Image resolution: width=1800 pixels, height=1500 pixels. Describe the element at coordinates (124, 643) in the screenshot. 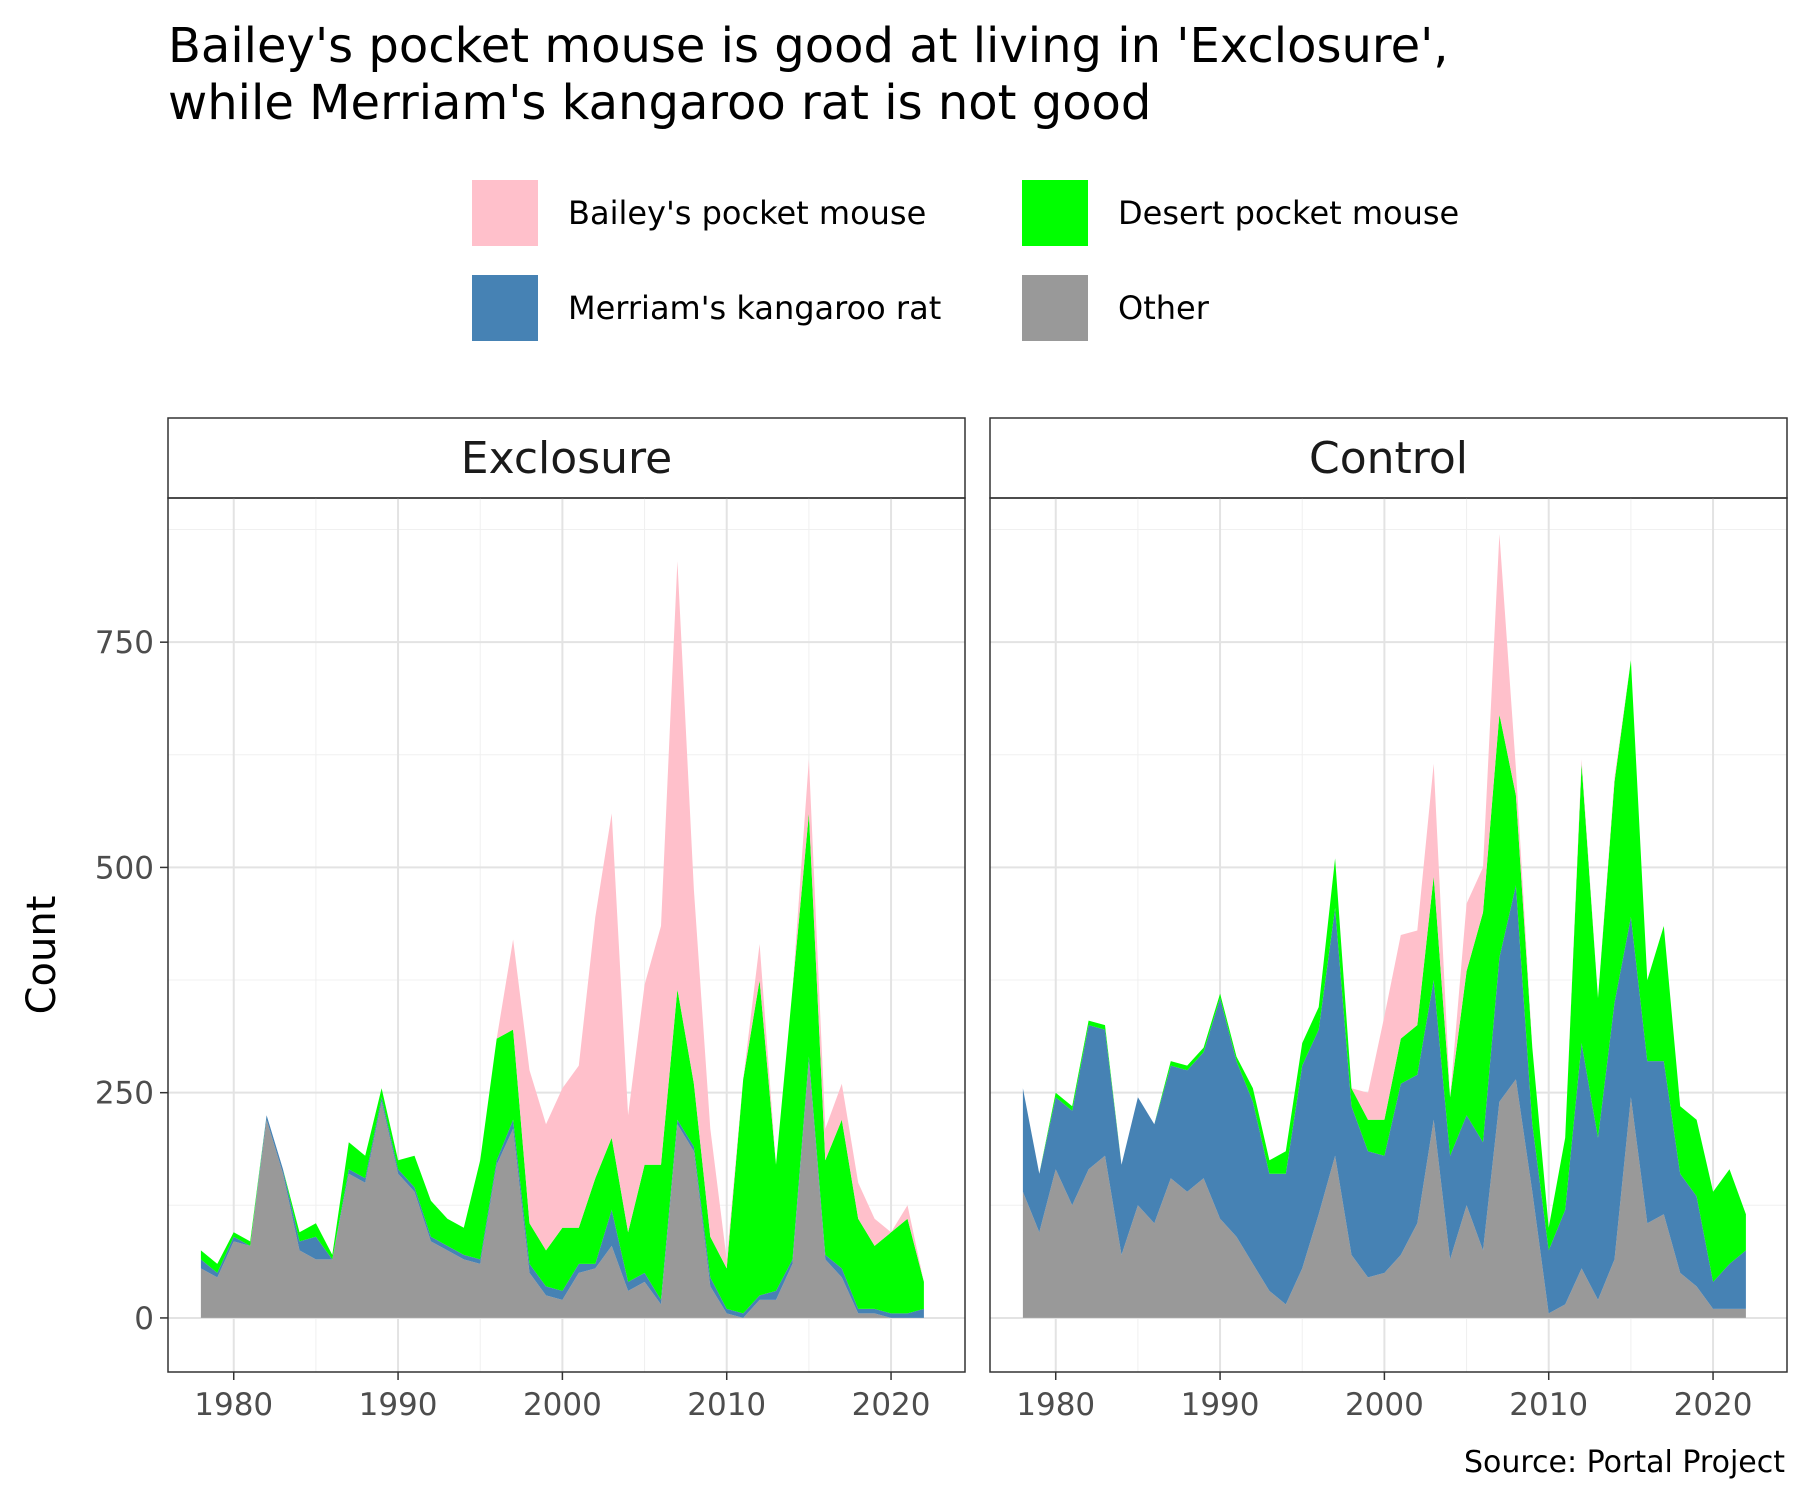

I see `y-tick-label: 750` at that location.